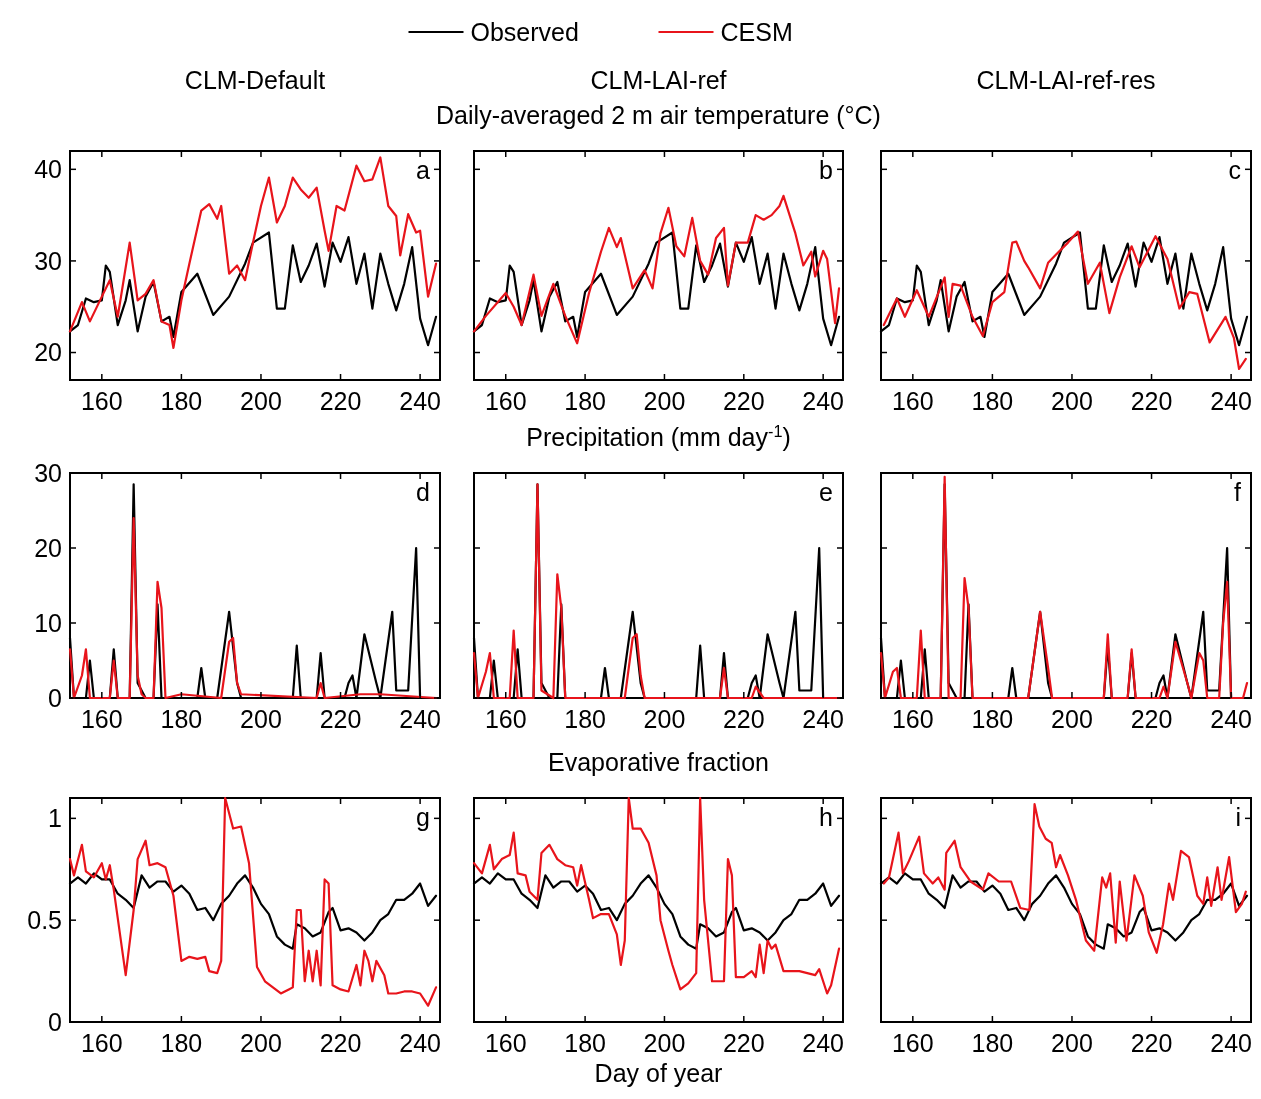 The width and height of the screenshot is (1261, 1099). Describe the element at coordinates (826, 817) in the screenshot. I see `annotation: h` at that location.